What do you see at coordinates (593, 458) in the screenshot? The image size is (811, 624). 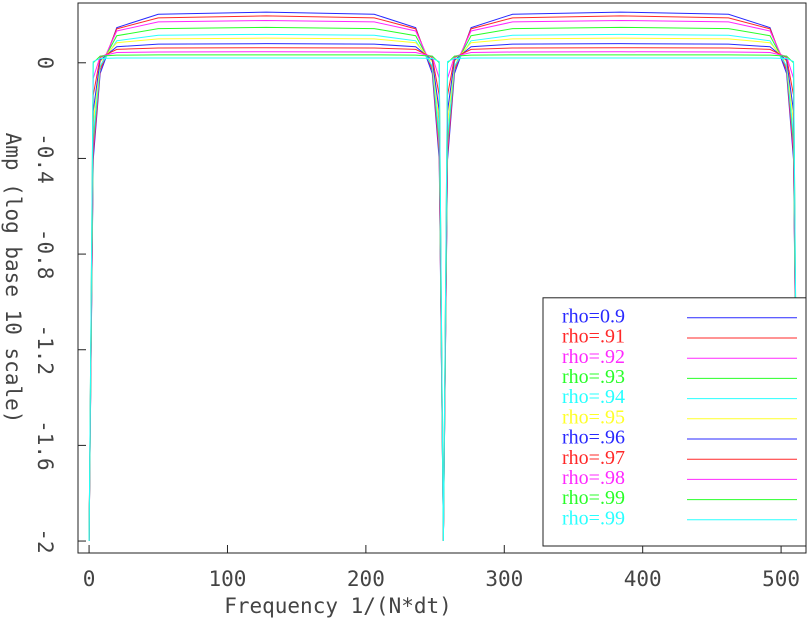 I see `legend-label: rho=.97` at bounding box center [593, 458].